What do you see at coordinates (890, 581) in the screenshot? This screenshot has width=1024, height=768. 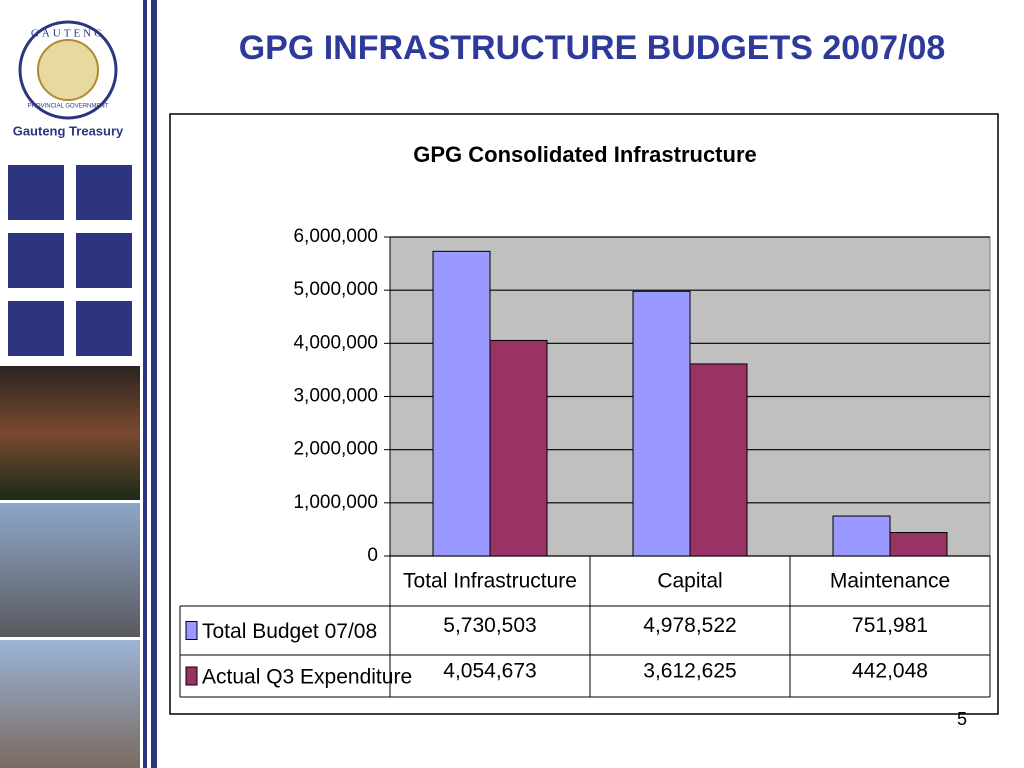 I see `x-tick-label: Maintenance` at bounding box center [890, 581].